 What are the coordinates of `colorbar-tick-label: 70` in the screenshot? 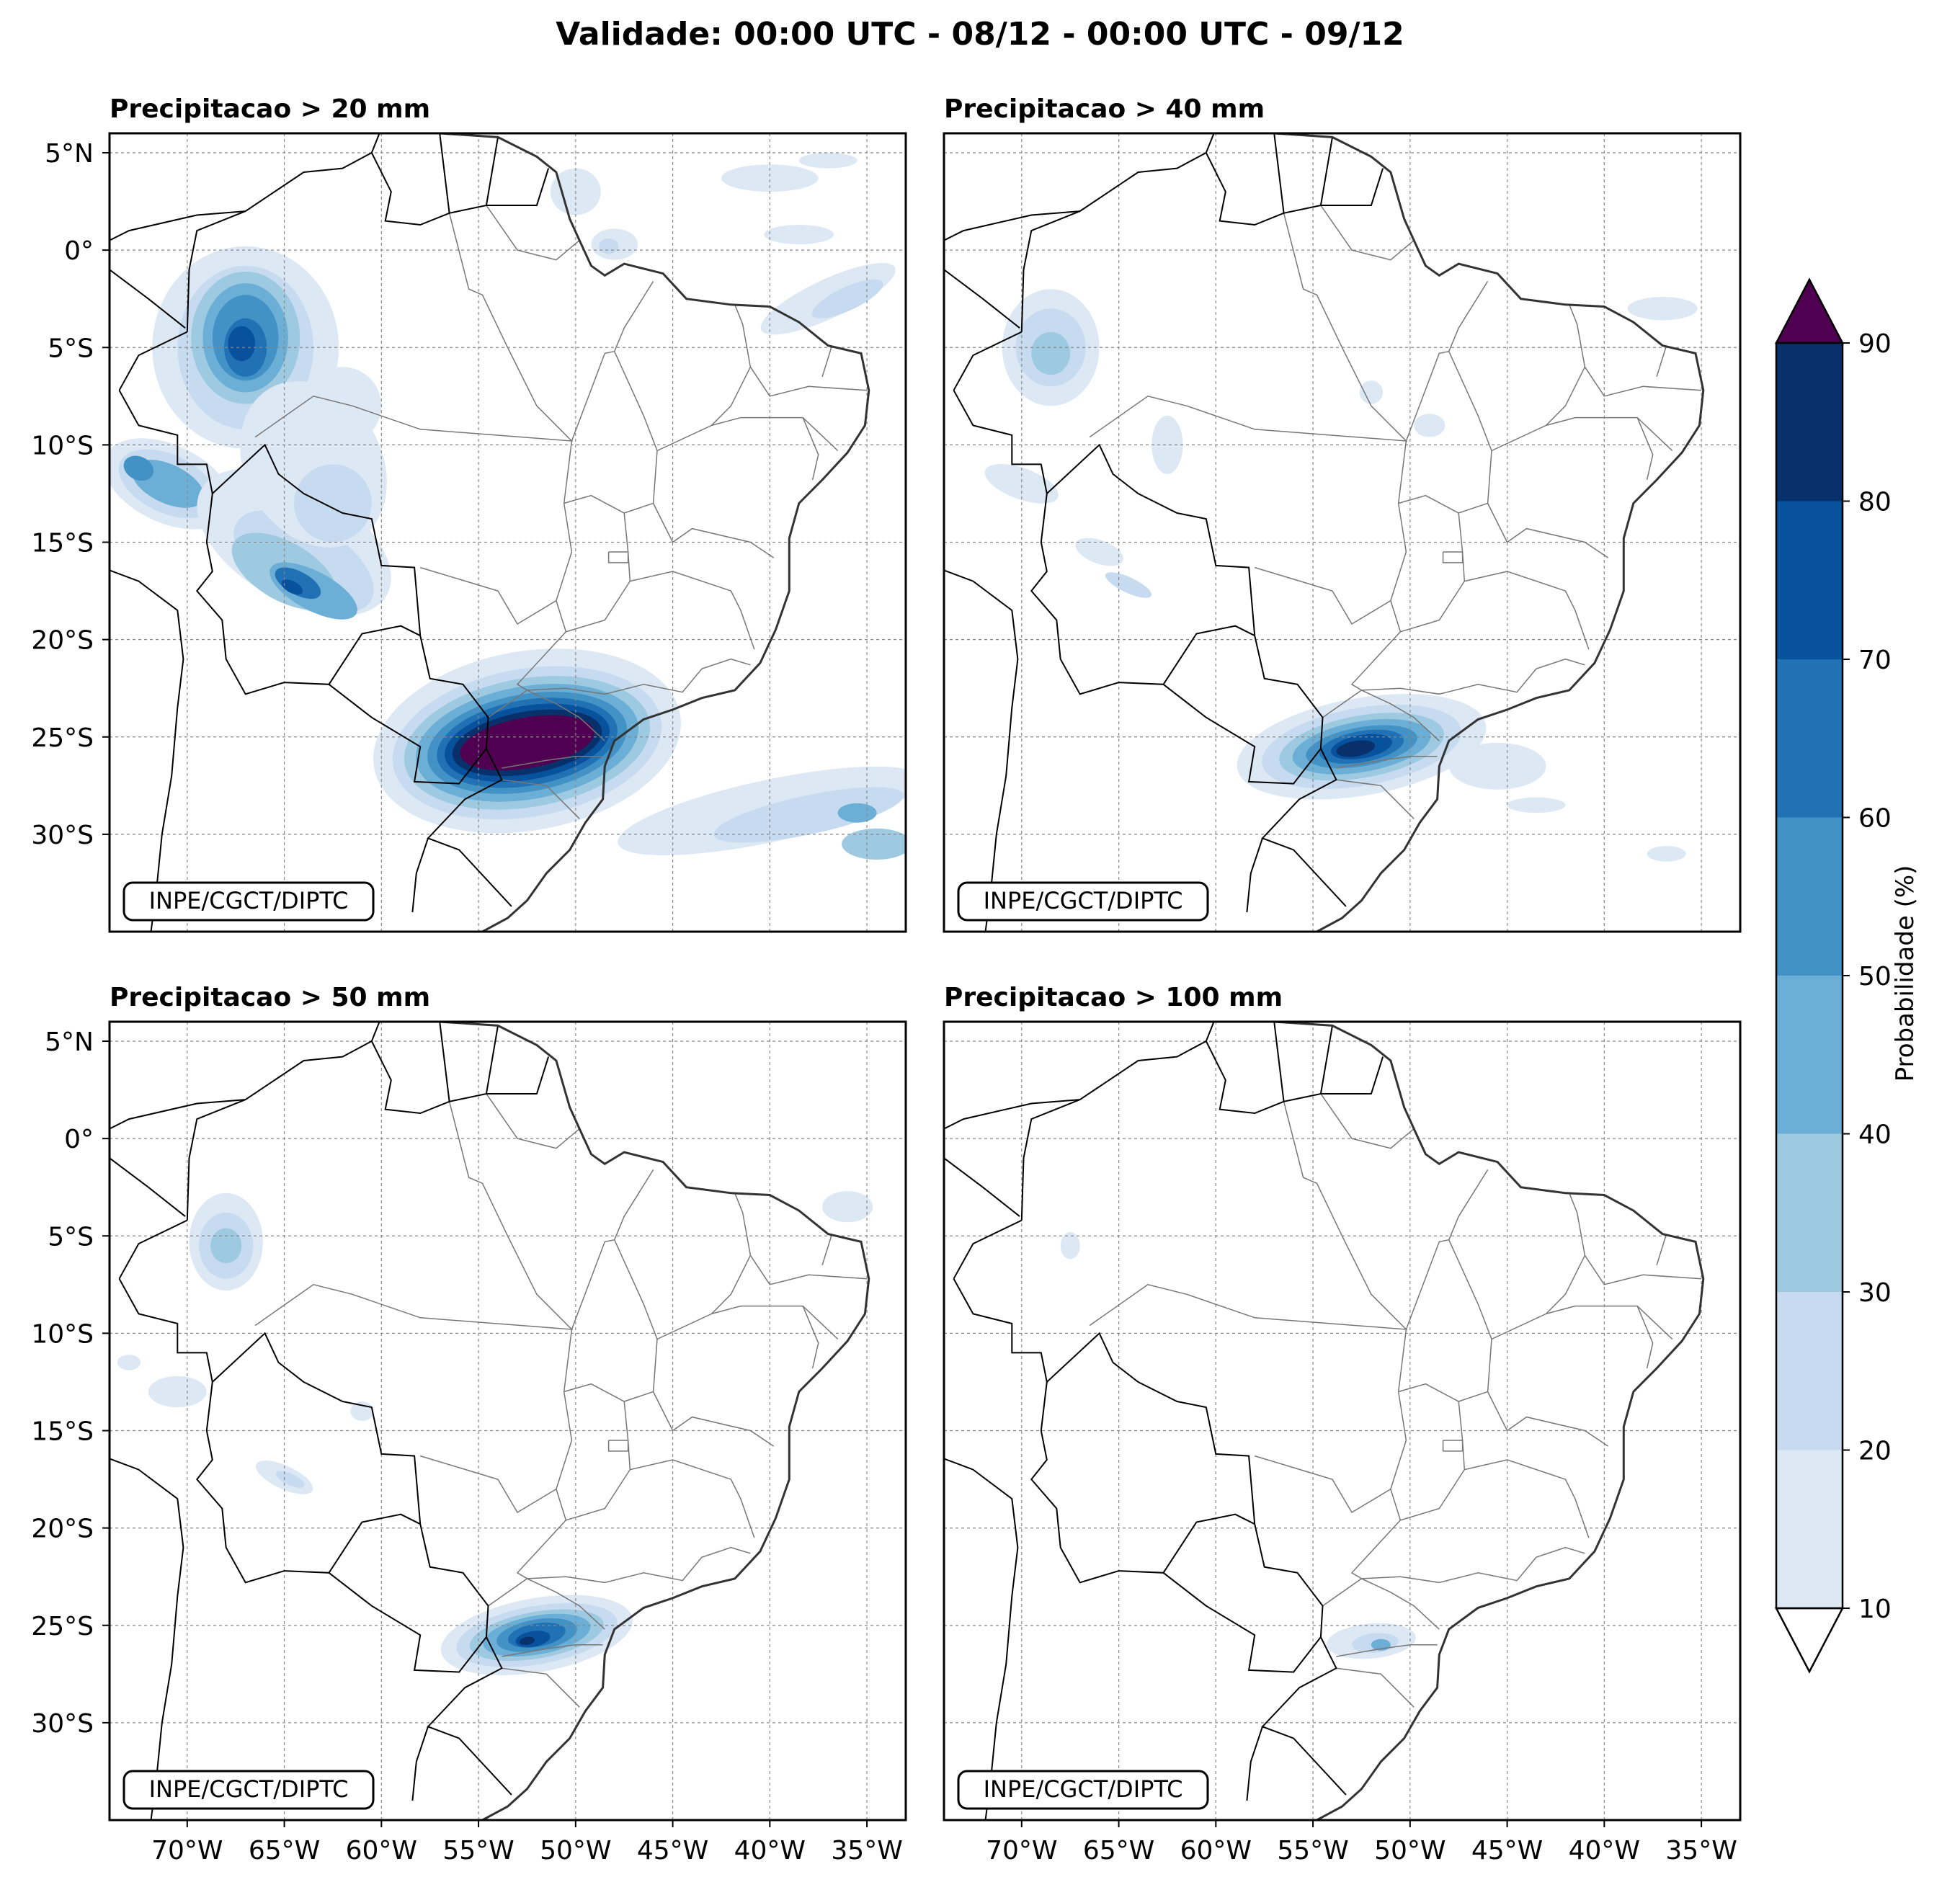 It's located at (1875, 661).